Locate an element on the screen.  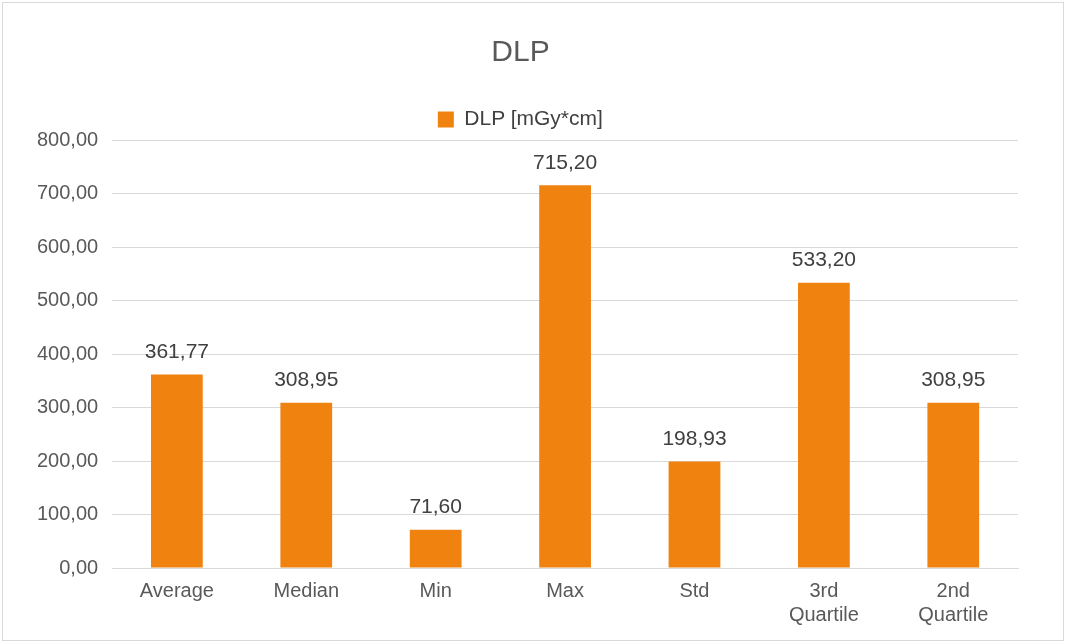
legend-label: DLP [mGy*cm] is located at coordinates (533, 118).